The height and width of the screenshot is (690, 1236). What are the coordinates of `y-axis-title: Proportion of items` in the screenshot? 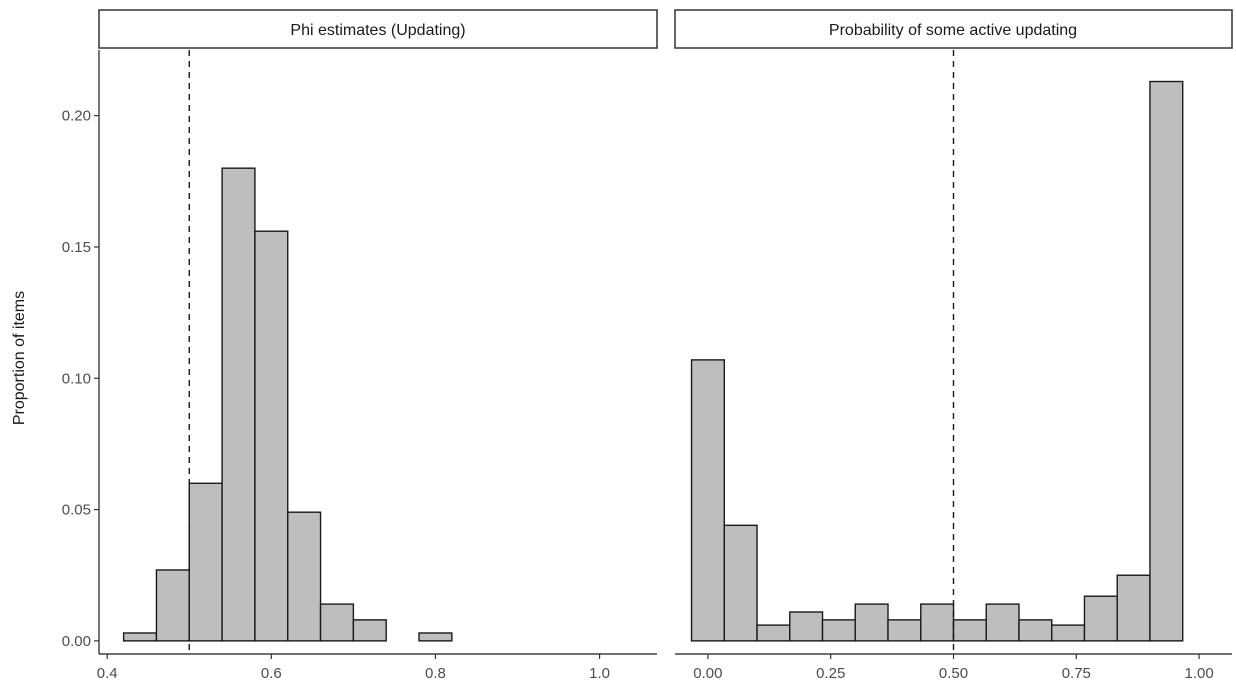 It's located at (19, 358).